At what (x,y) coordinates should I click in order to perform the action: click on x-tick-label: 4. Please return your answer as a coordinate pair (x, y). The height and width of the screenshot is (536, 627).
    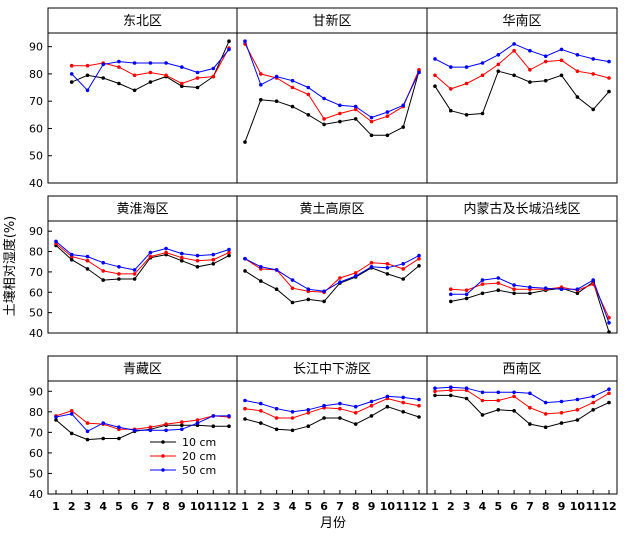
    Looking at the image, I should click on (483, 506).